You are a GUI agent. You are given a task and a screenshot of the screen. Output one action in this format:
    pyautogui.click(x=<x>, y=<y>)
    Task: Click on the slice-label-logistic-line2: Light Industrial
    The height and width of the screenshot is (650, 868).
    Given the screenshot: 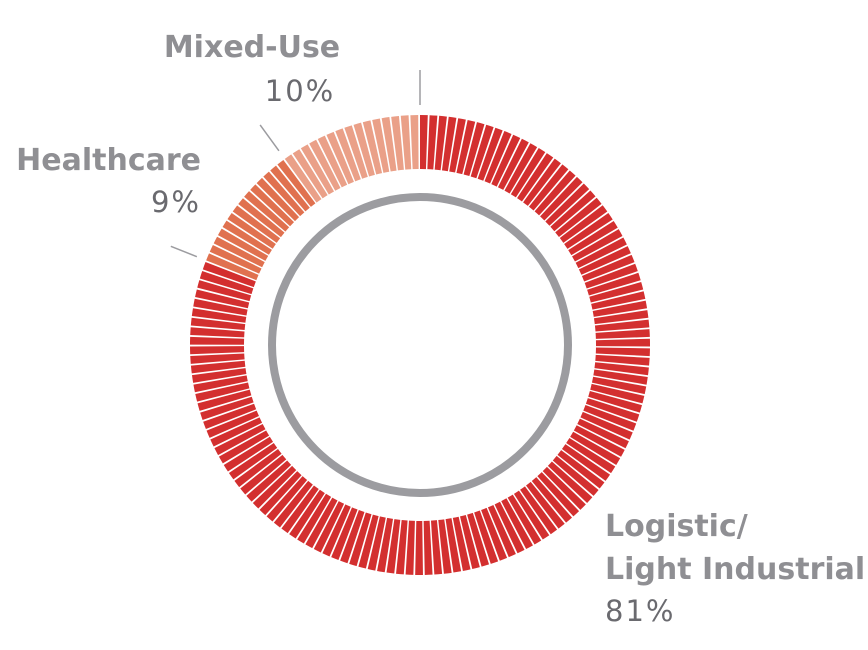 What is the action you would take?
    pyautogui.click(x=735, y=569)
    